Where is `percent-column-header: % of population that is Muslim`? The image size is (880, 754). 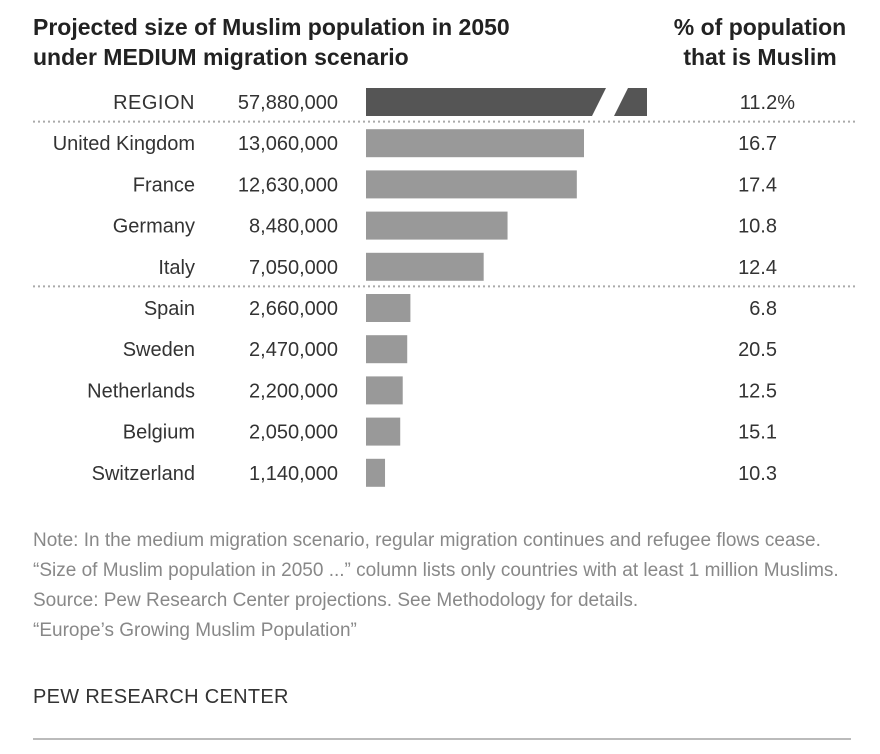 percent-column-header: % of population that is Muslim is located at coordinates (760, 42).